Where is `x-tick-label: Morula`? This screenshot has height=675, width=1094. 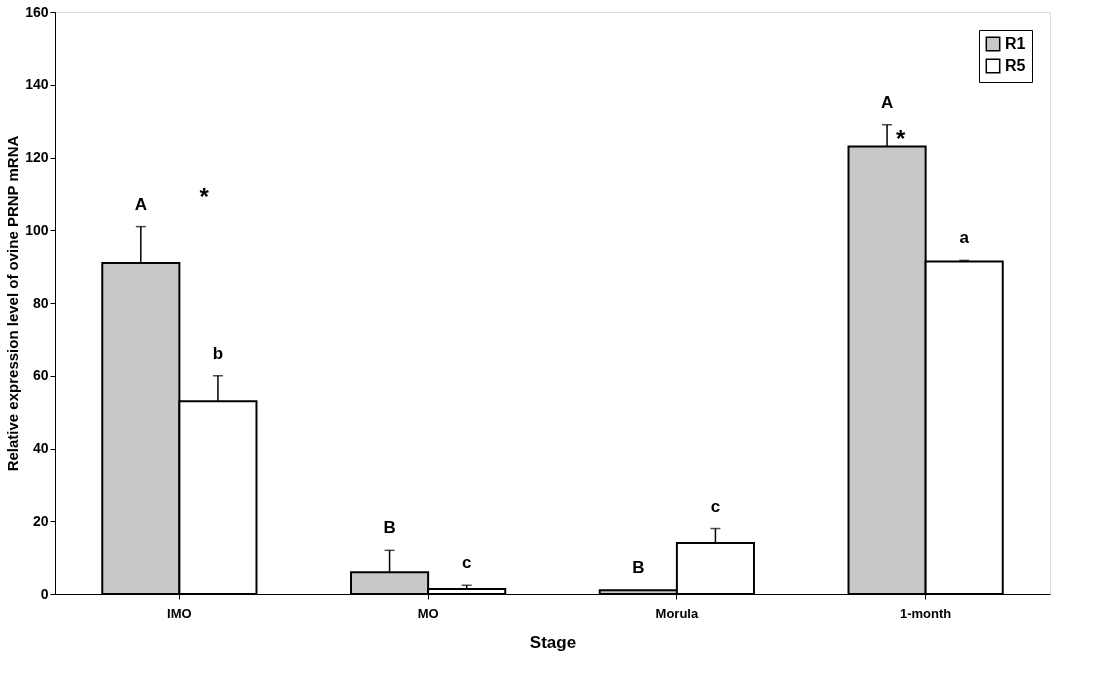 x-tick-label: Morula is located at coordinates (677, 613).